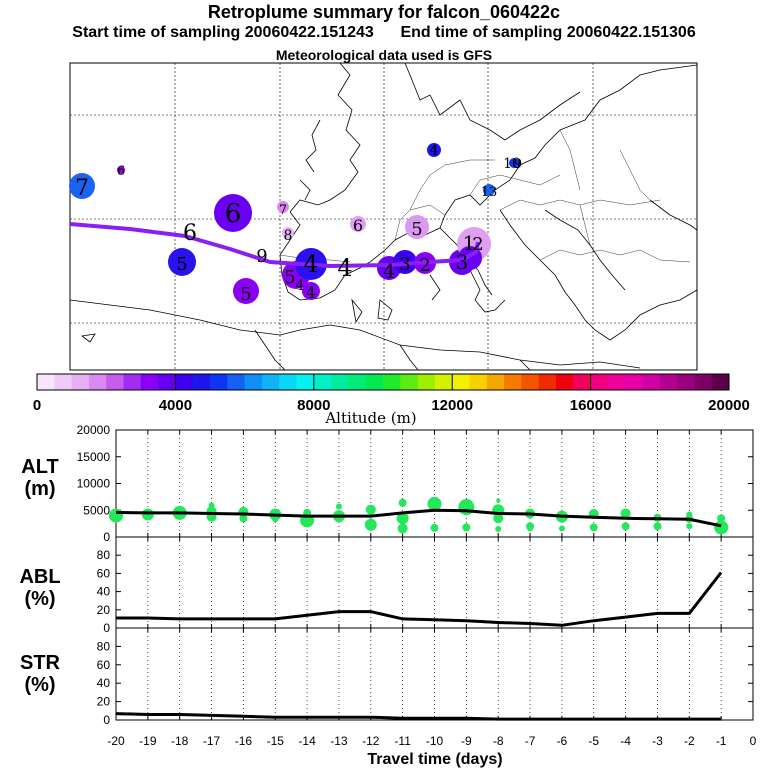  What do you see at coordinates (689, 741) in the screenshot?
I see `x-tick-label: -2` at bounding box center [689, 741].